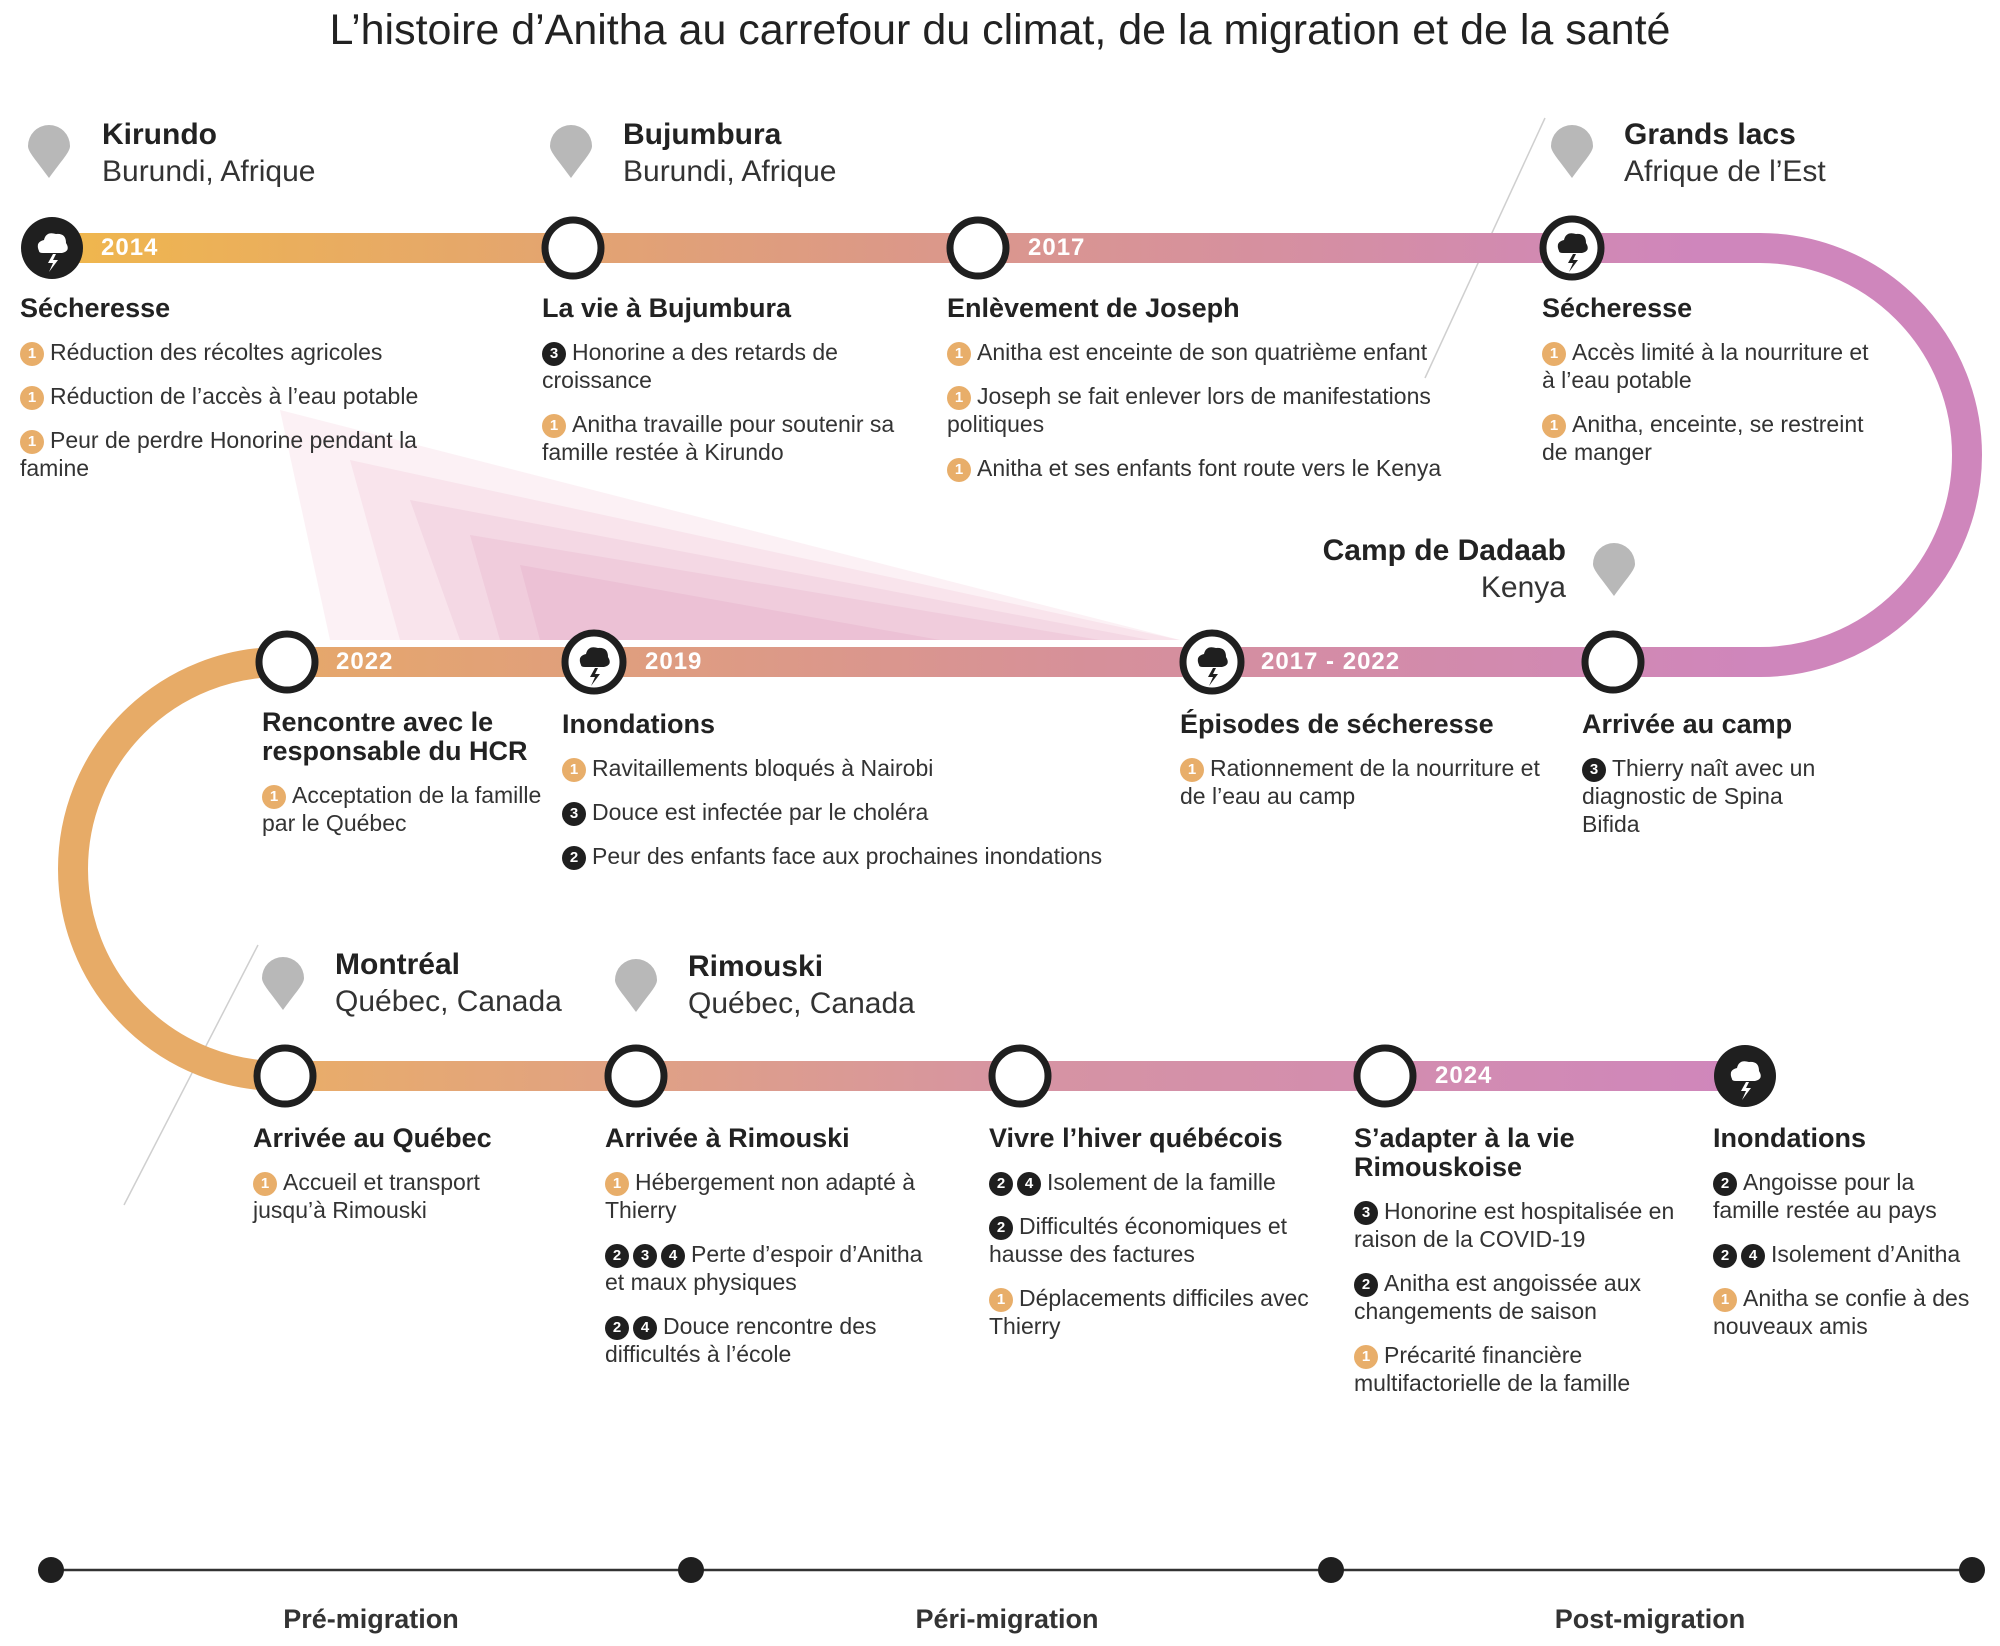 The image size is (2000, 1646). Describe the element at coordinates (216, 352) in the screenshot. I see `impact-text: Réduction des récoltes agricoles` at that location.